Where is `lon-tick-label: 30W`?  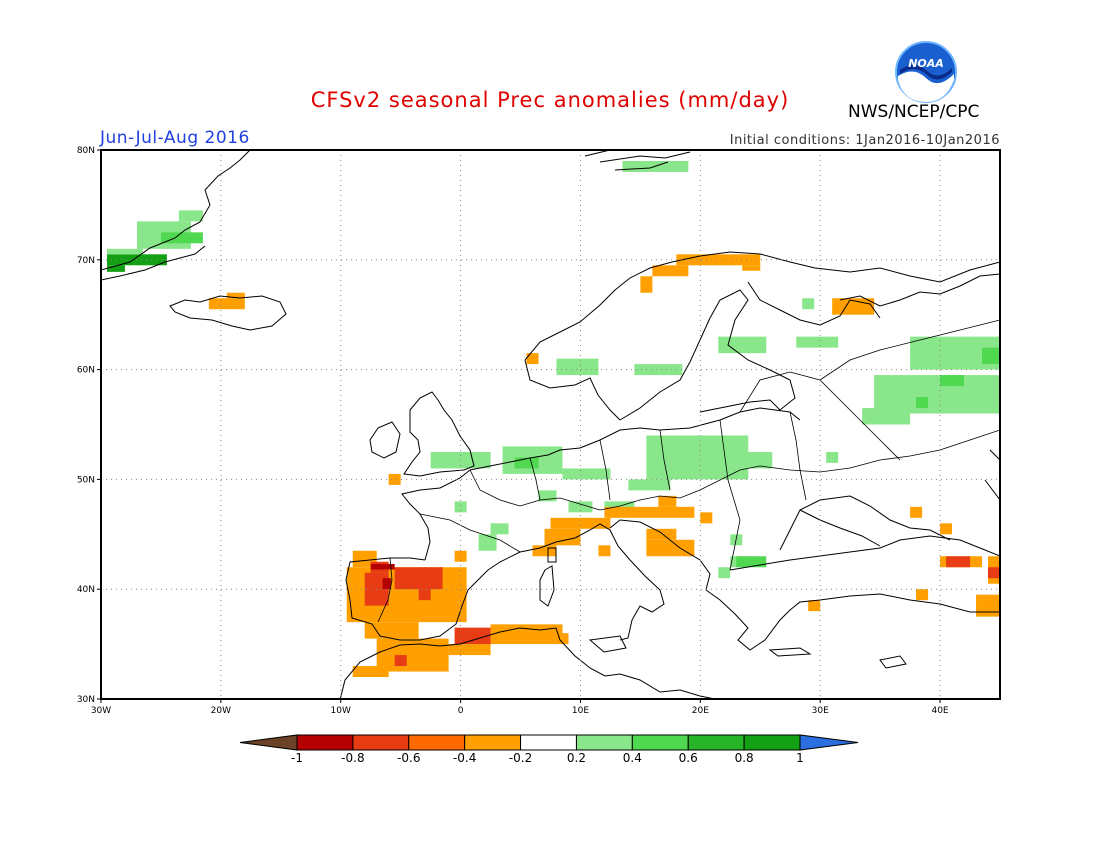 lon-tick-label: 30W is located at coordinates (101, 711).